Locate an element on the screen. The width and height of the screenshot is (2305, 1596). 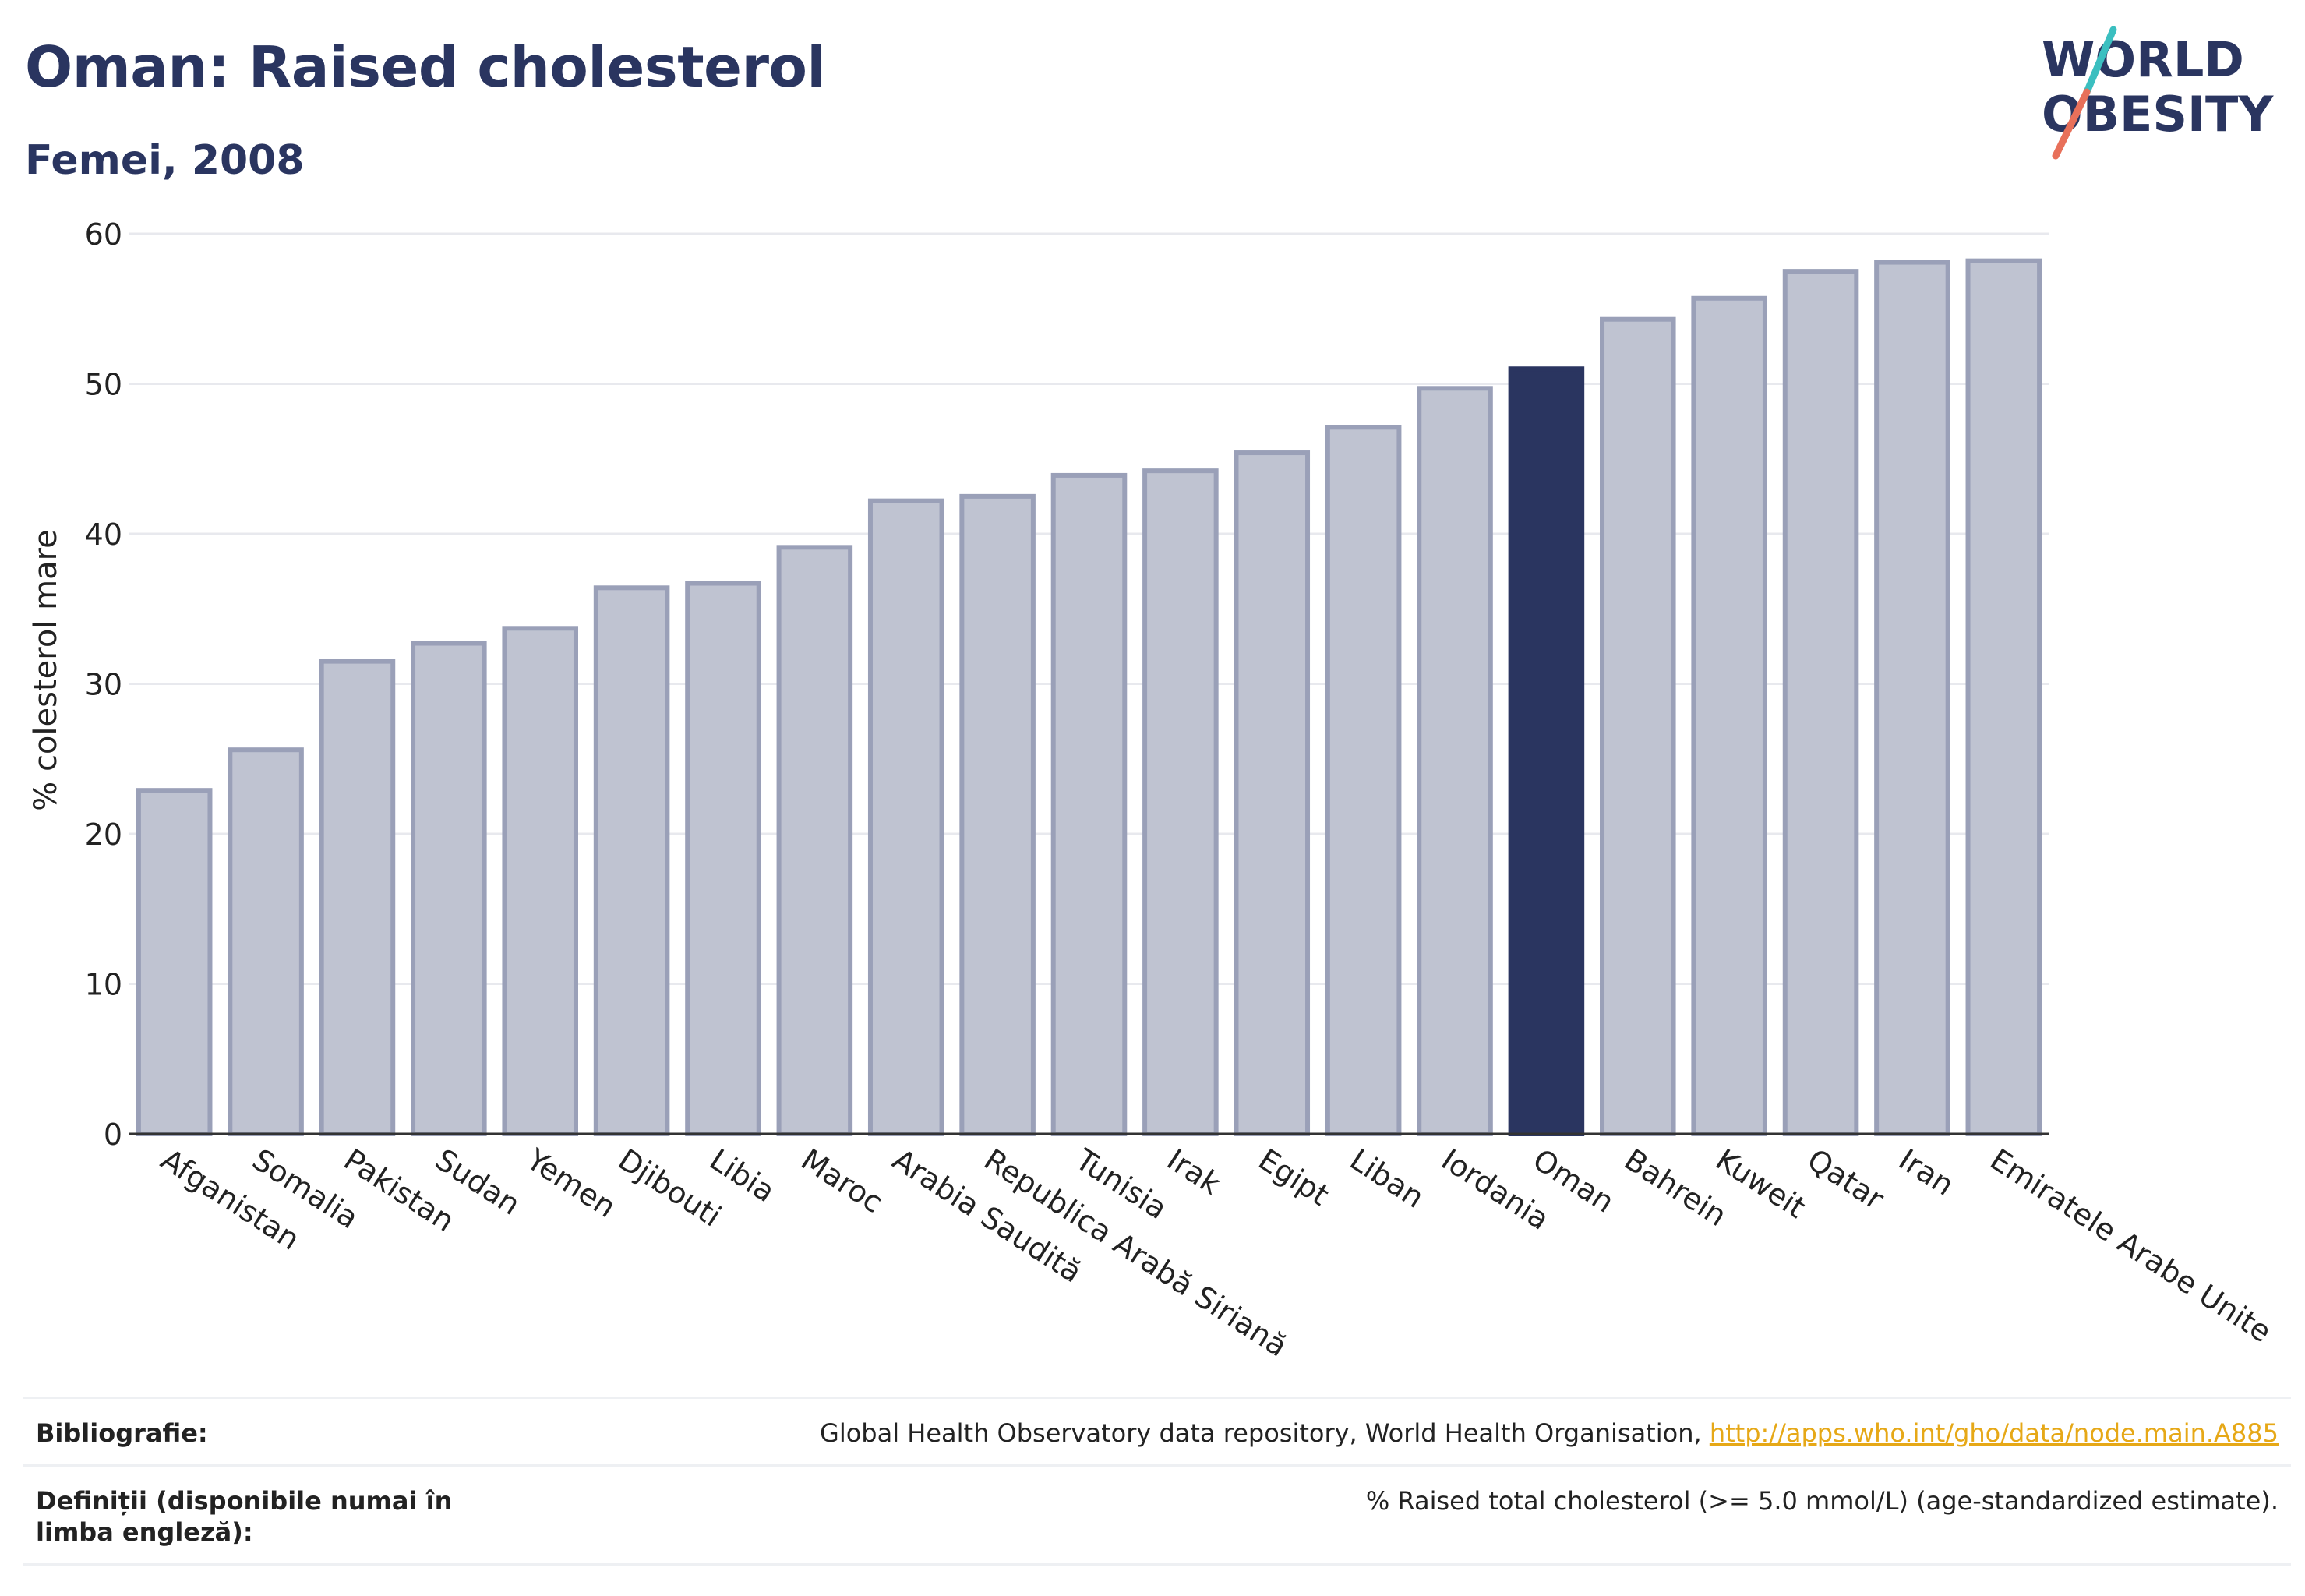
bar-pakistan is located at coordinates (357, 897).